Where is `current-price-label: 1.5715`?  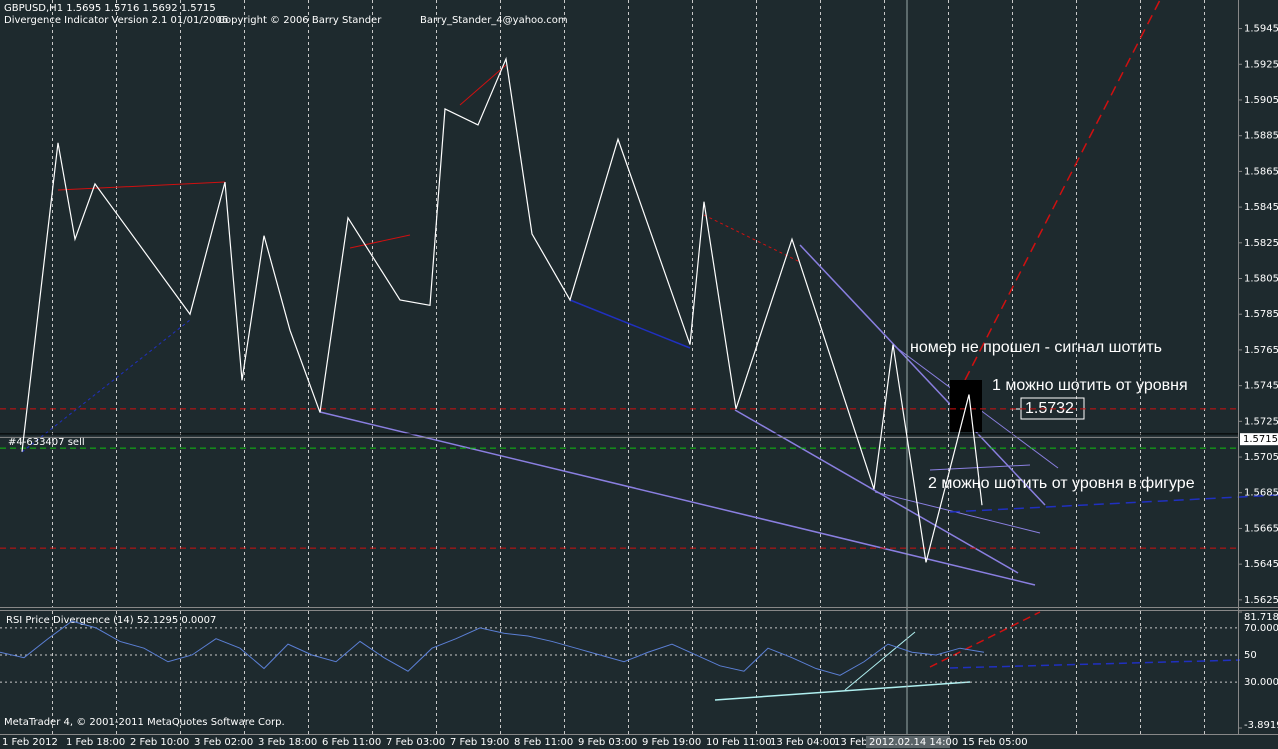 current-price-label: 1.5715 is located at coordinates (1260, 439).